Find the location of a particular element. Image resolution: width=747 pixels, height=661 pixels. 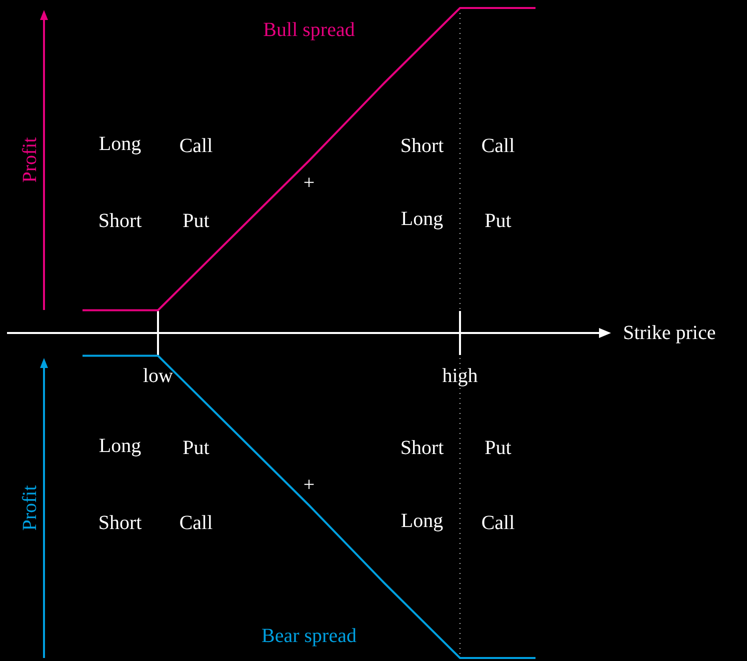

x-tick-label: low is located at coordinates (158, 376).